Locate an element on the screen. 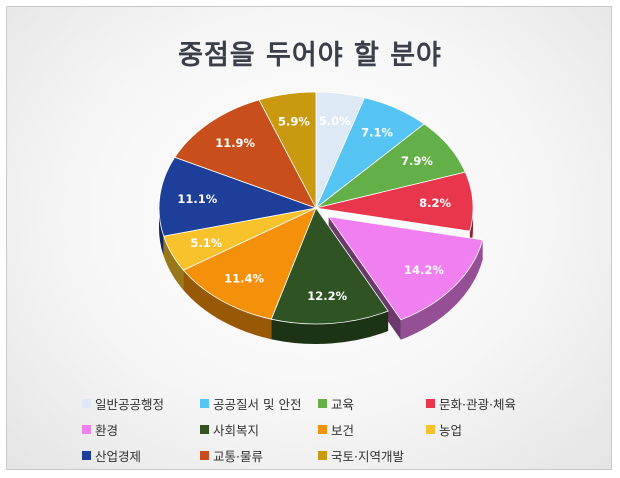 The image size is (620, 478). legend-item-9: 교통·물류 is located at coordinates (259, 455).